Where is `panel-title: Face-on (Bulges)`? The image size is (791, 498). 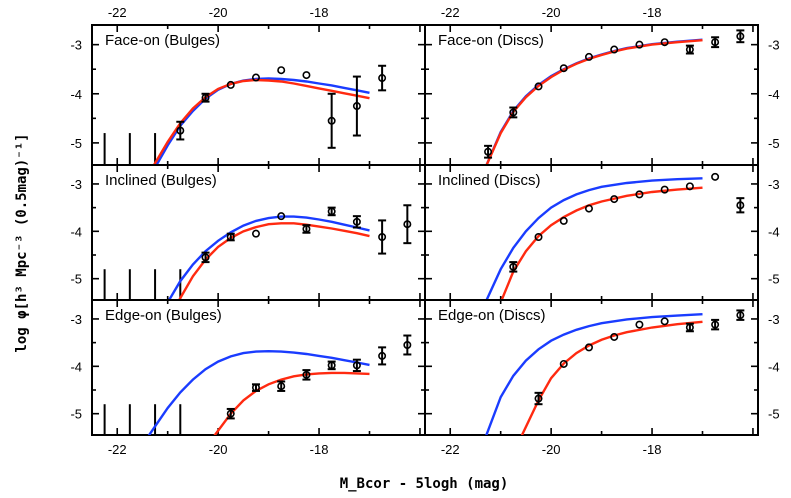 panel-title: Face-on (Bulges) is located at coordinates (162, 40).